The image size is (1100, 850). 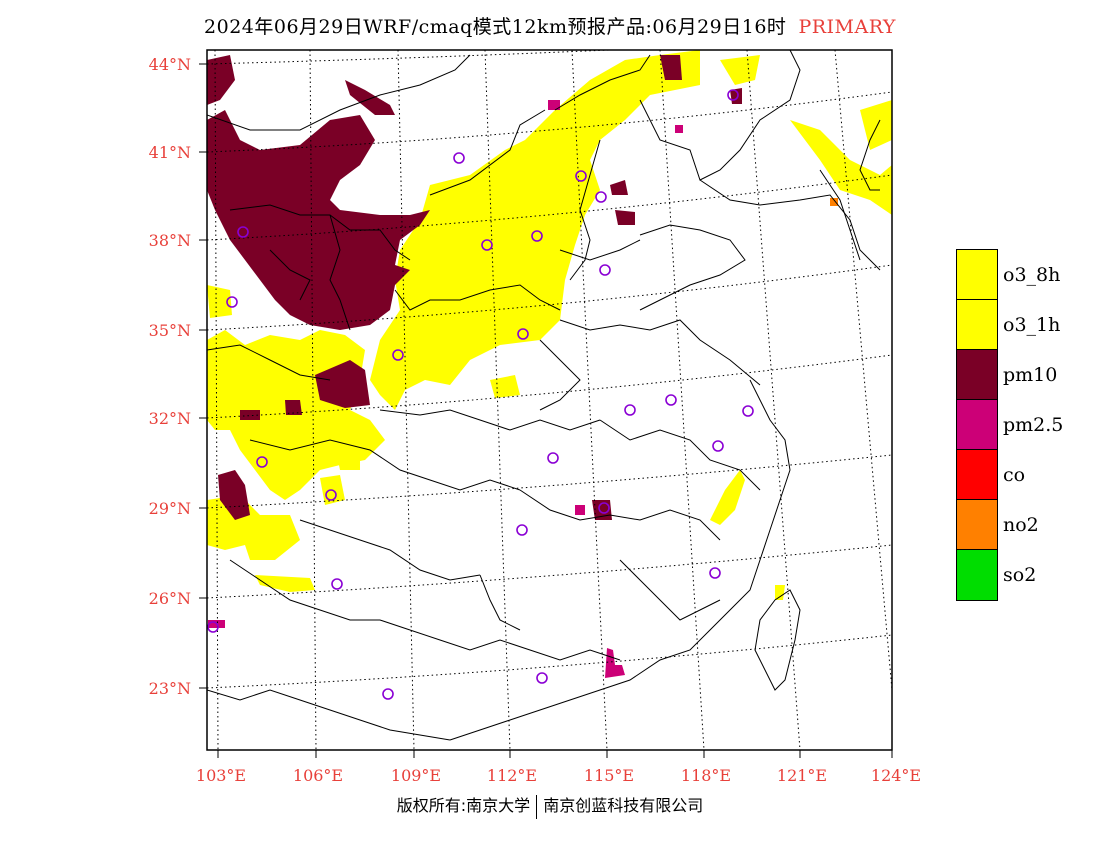 I want to click on legend-swatch-pm25, so click(x=977, y=425).